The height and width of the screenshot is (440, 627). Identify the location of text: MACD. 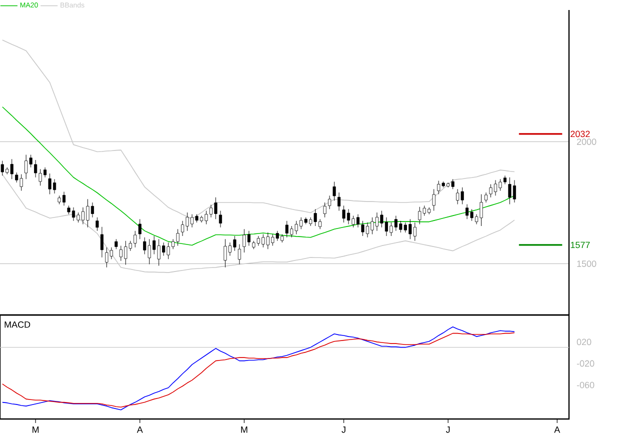
(17, 324).